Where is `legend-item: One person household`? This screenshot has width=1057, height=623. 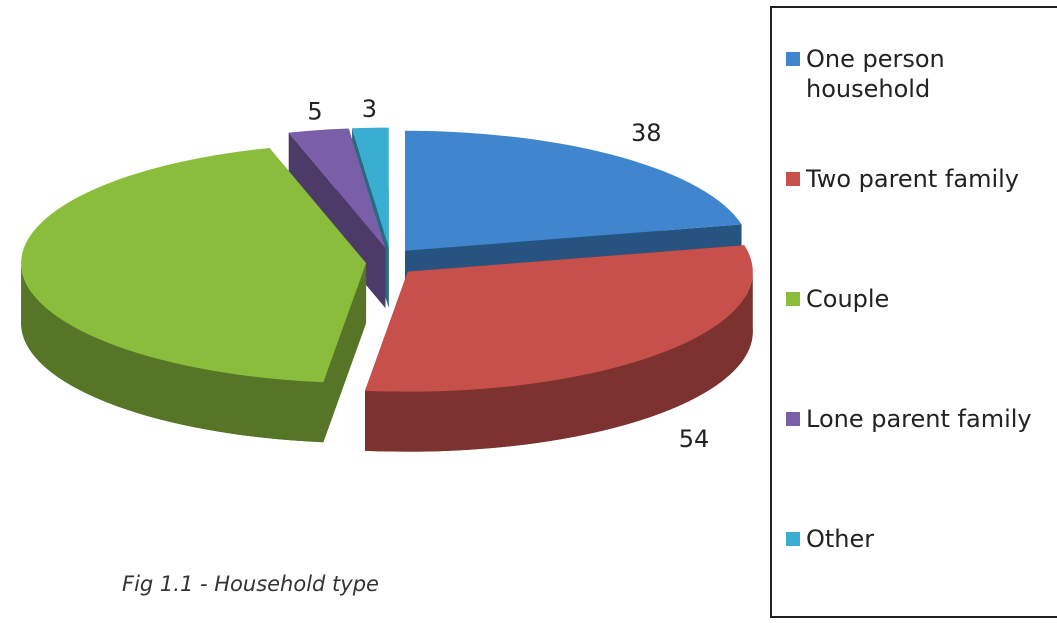
legend-item: One person household is located at coordinates (918, 74).